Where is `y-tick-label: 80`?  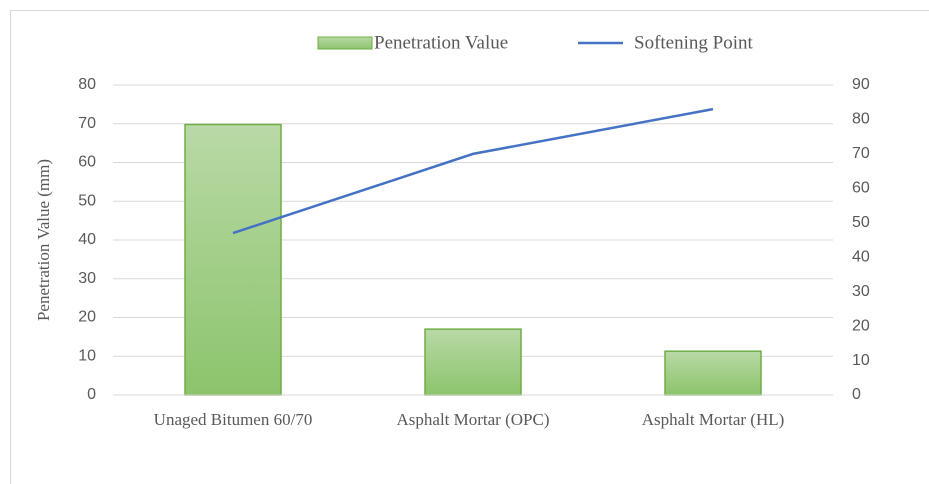 y-tick-label: 80 is located at coordinates (87, 84).